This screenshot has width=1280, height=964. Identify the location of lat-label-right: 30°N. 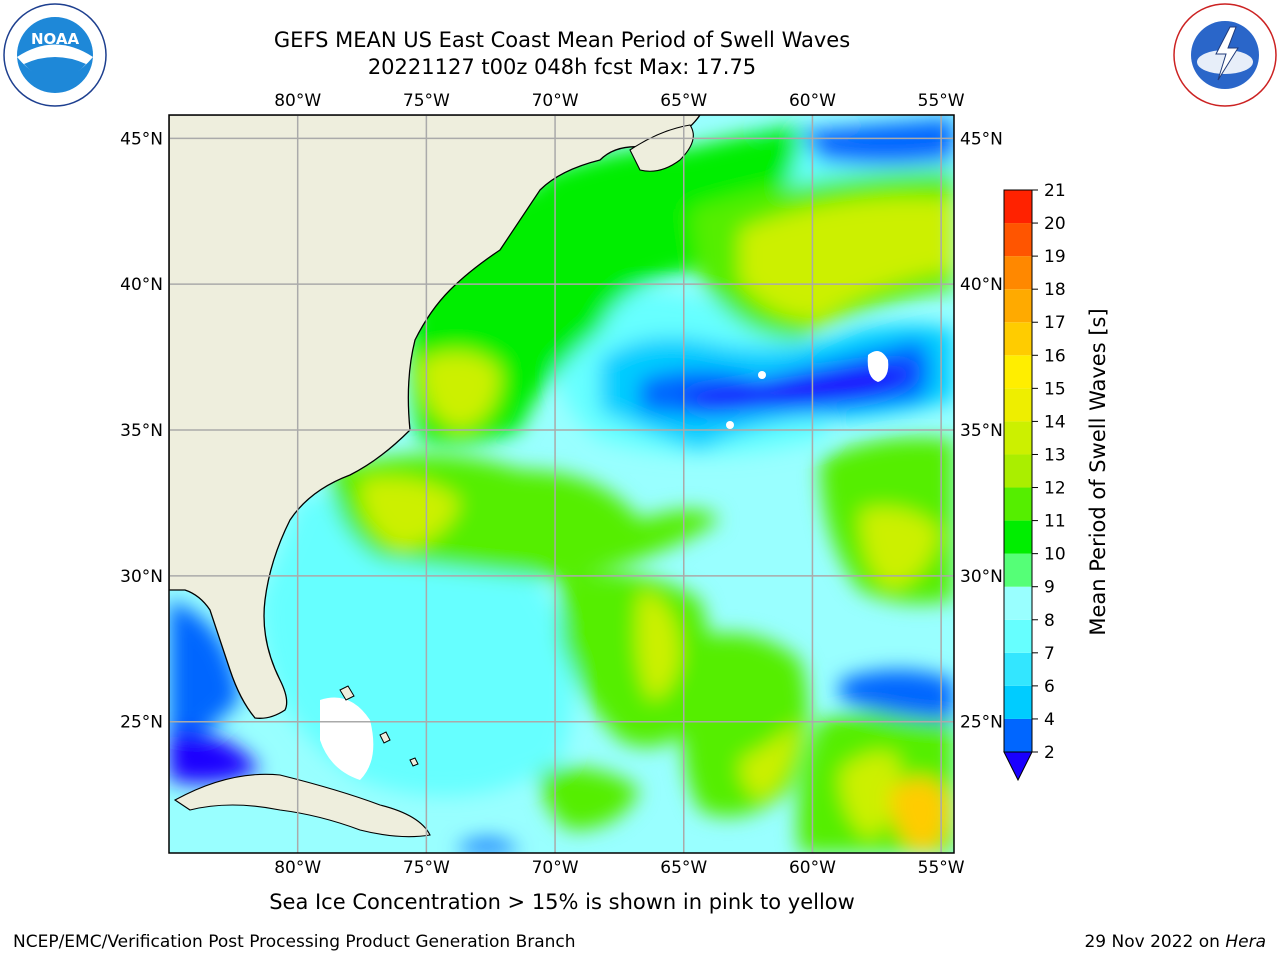
(981, 577).